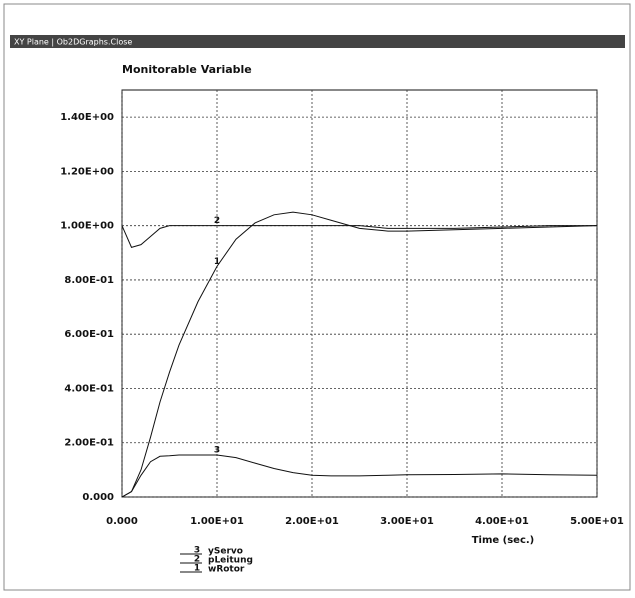 The height and width of the screenshot is (598, 635). What do you see at coordinates (197, 560) in the screenshot?
I see `legend-number: 2` at bounding box center [197, 560].